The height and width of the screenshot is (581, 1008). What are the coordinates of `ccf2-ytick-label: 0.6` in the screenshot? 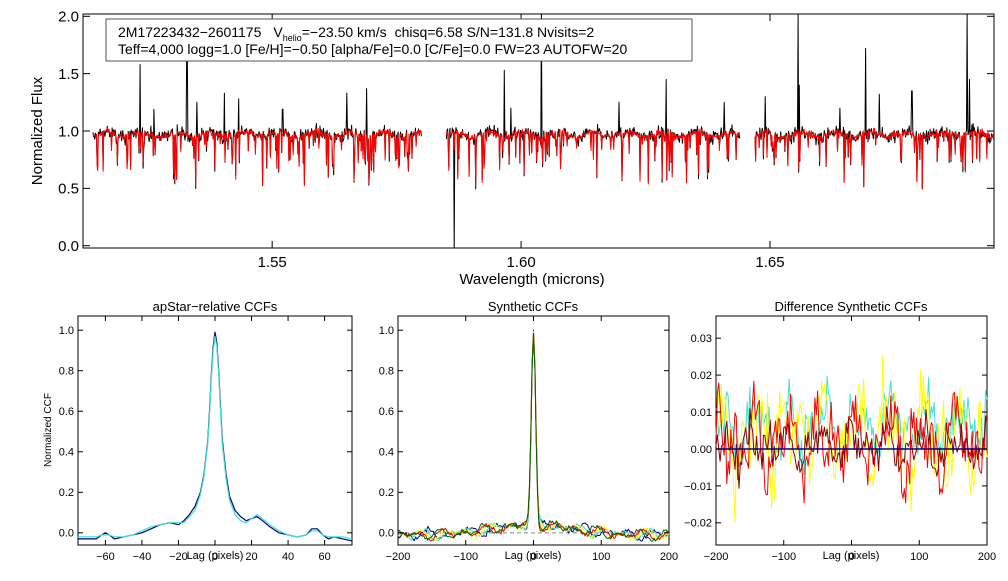 It's located at (386, 412).